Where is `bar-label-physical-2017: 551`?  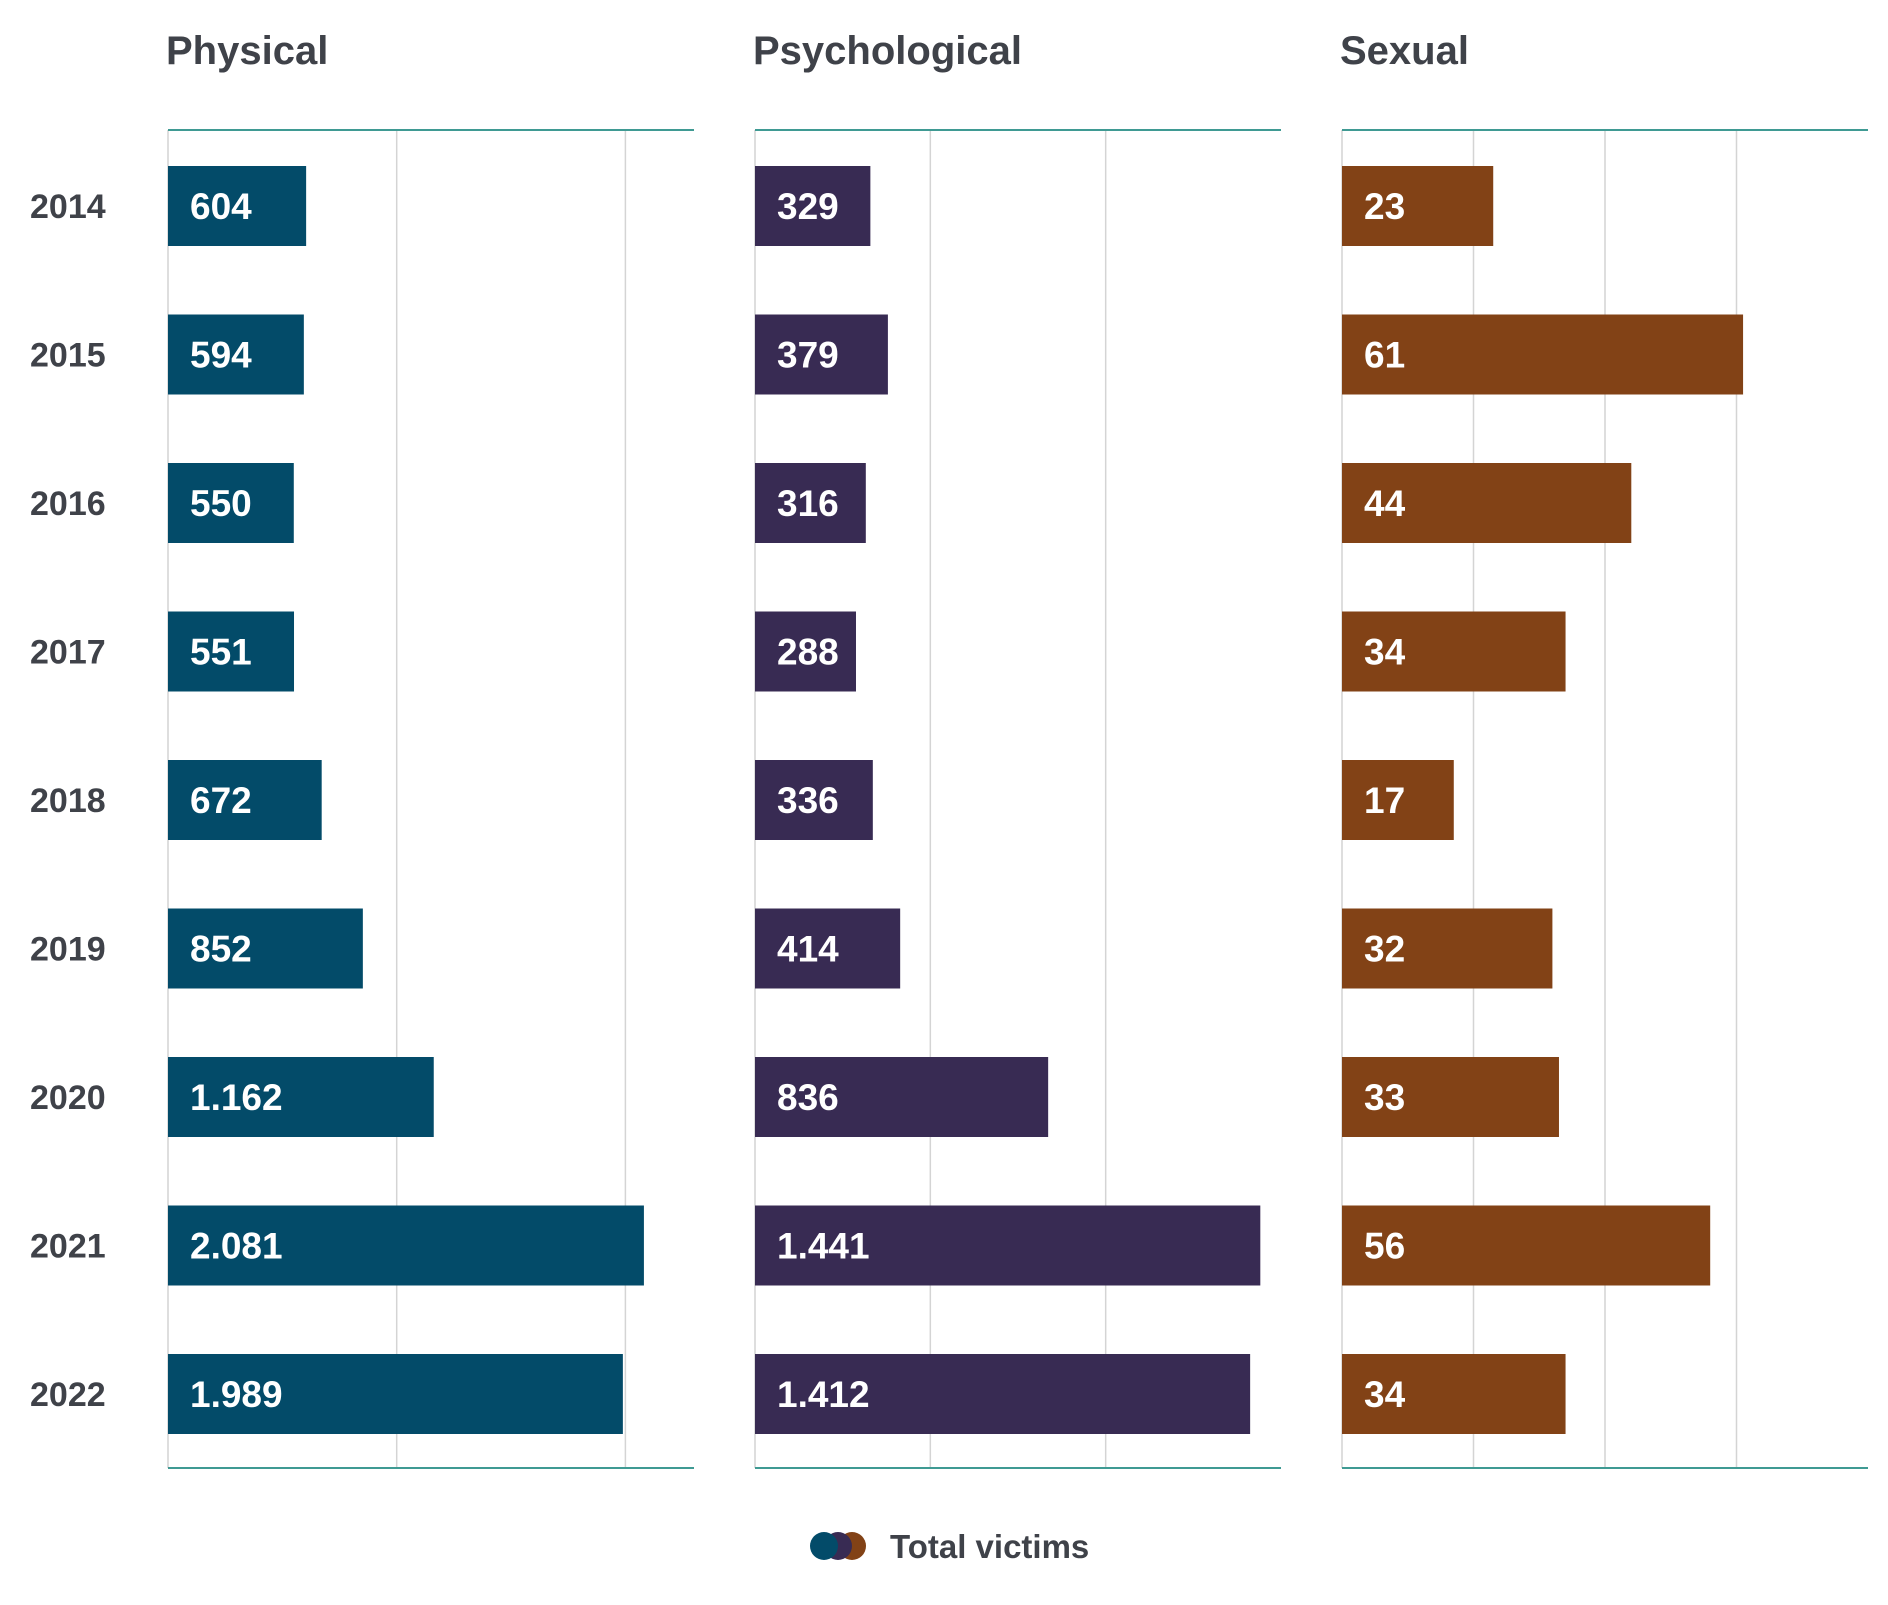
bar-label-physical-2017: 551 is located at coordinates (221, 652).